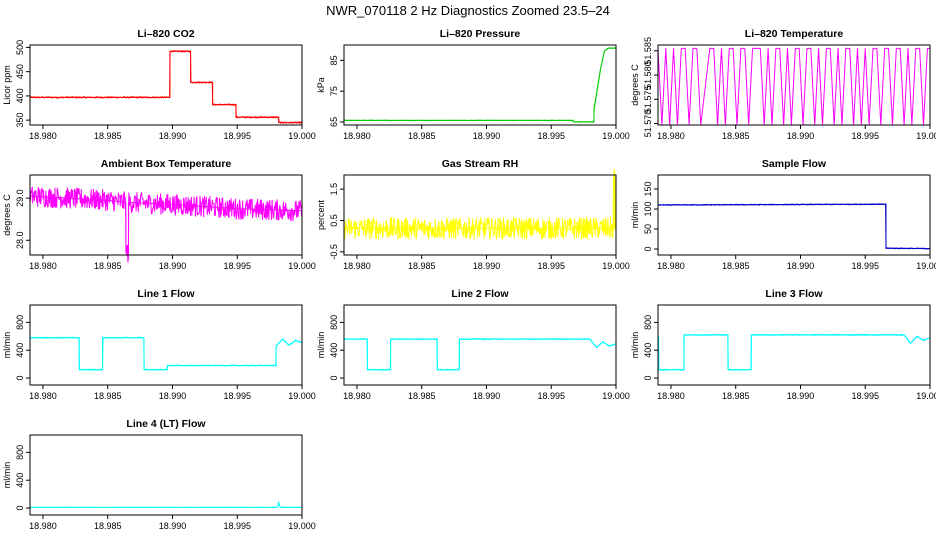 This screenshot has width=936, height=540. What do you see at coordinates (334, 252) in the screenshot?
I see `y-tick-label: -0.5` at bounding box center [334, 252].